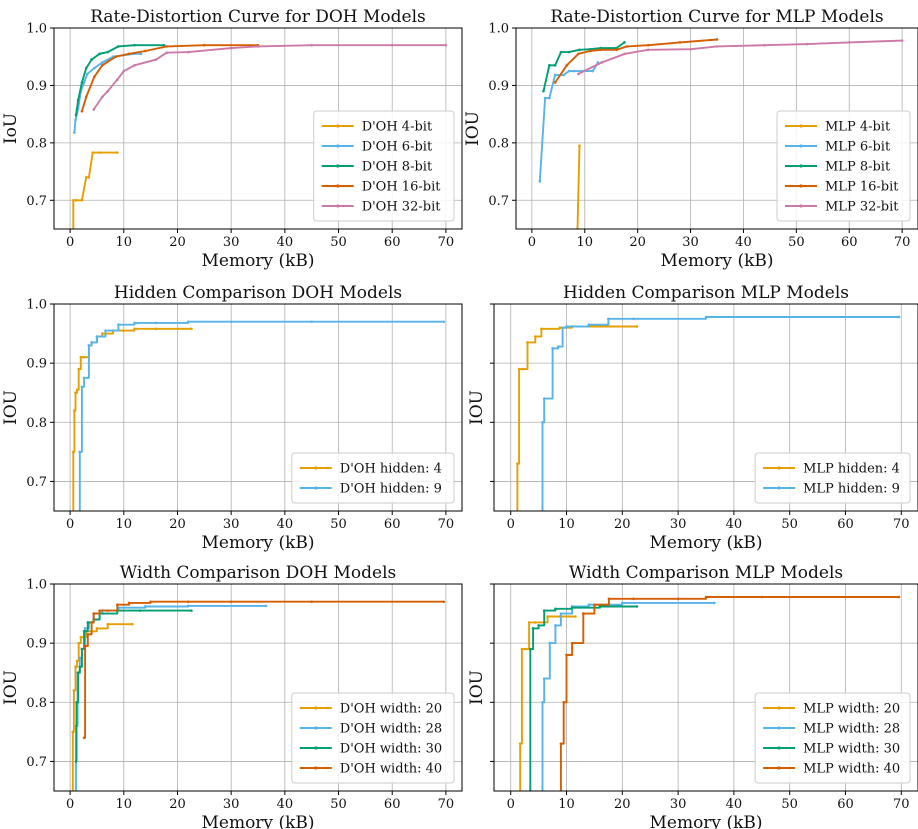 Image resolution: width=918 pixels, height=829 pixels. I want to click on legend-label: D'OH 8-bit, so click(397, 167).